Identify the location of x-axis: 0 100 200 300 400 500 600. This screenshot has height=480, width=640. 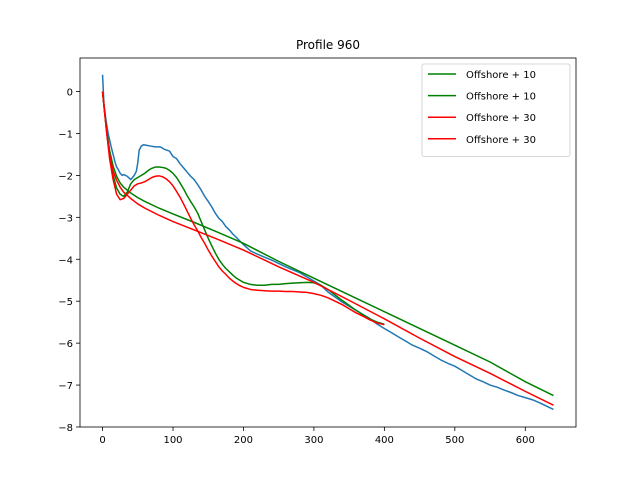
(317, 436).